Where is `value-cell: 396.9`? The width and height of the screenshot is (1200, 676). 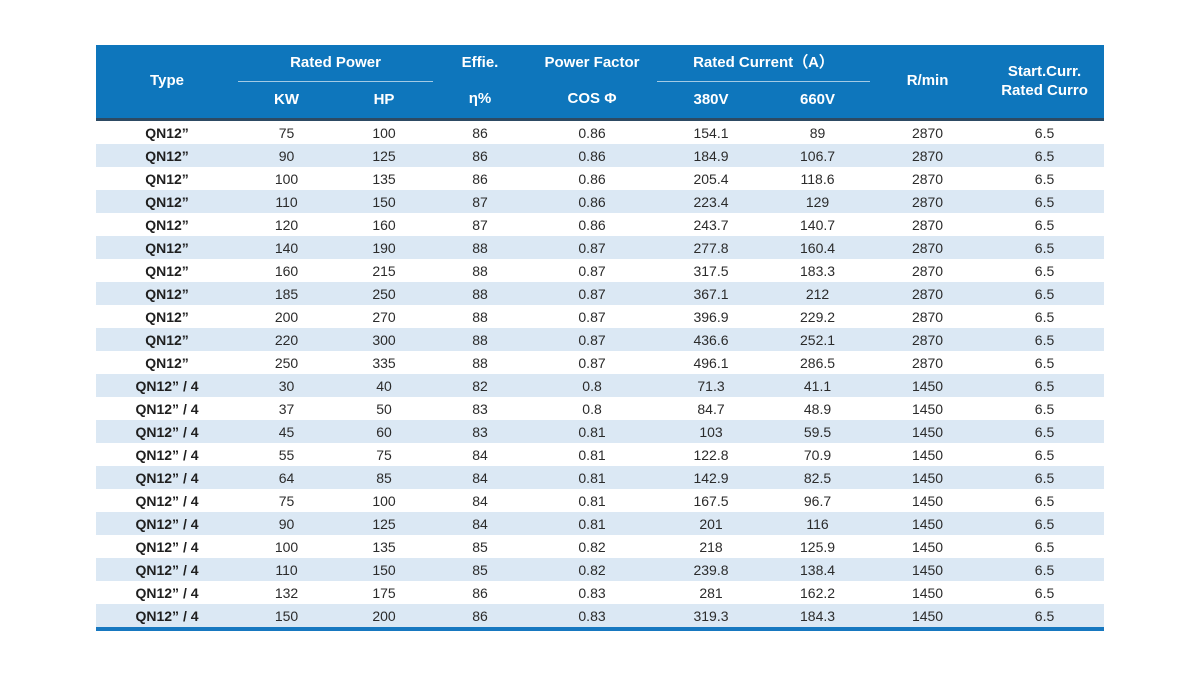
value-cell: 396.9 is located at coordinates (711, 316).